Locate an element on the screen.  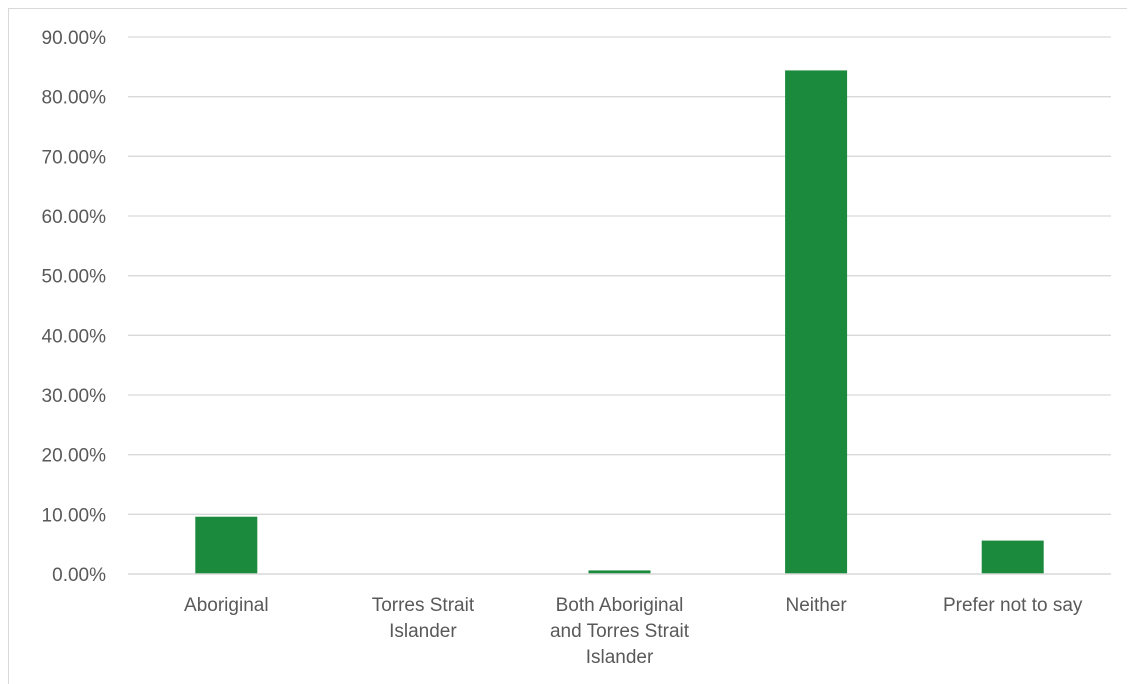
y-tick-label: 90.00% is located at coordinates (74, 38).